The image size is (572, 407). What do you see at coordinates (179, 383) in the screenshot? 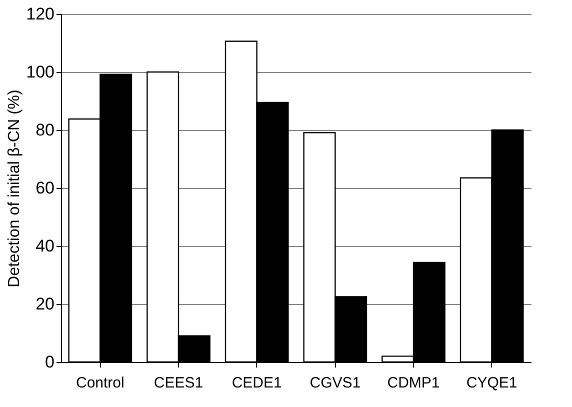
I see `x-tick-label: CEES1` at bounding box center [179, 383].